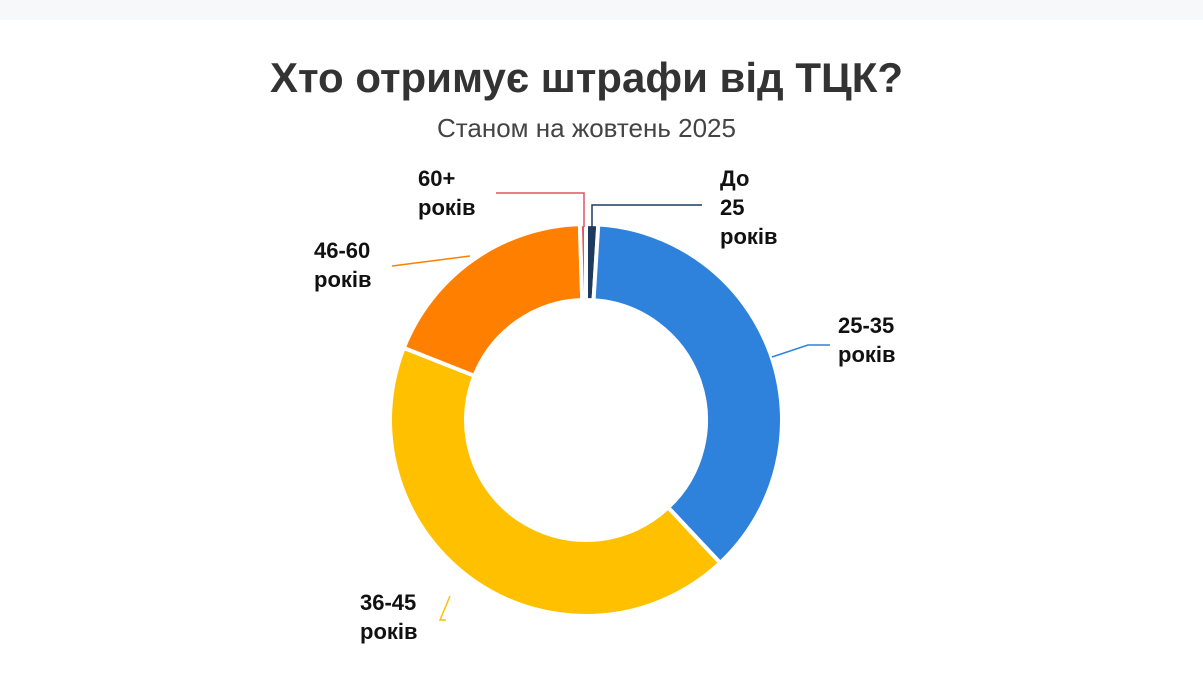 The height and width of the screenshot is (675, 1203). What do you see at coordinates (732, 207) in the screenshot?
I see `slice-label-line: 25` at bounding box center [732, 207].